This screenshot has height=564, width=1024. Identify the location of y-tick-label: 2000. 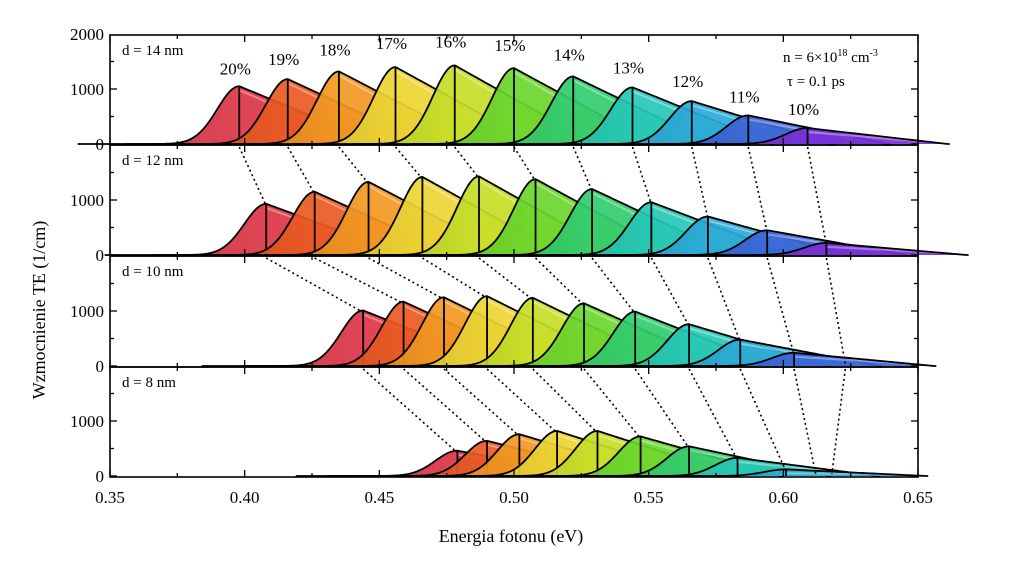
(87, 34).